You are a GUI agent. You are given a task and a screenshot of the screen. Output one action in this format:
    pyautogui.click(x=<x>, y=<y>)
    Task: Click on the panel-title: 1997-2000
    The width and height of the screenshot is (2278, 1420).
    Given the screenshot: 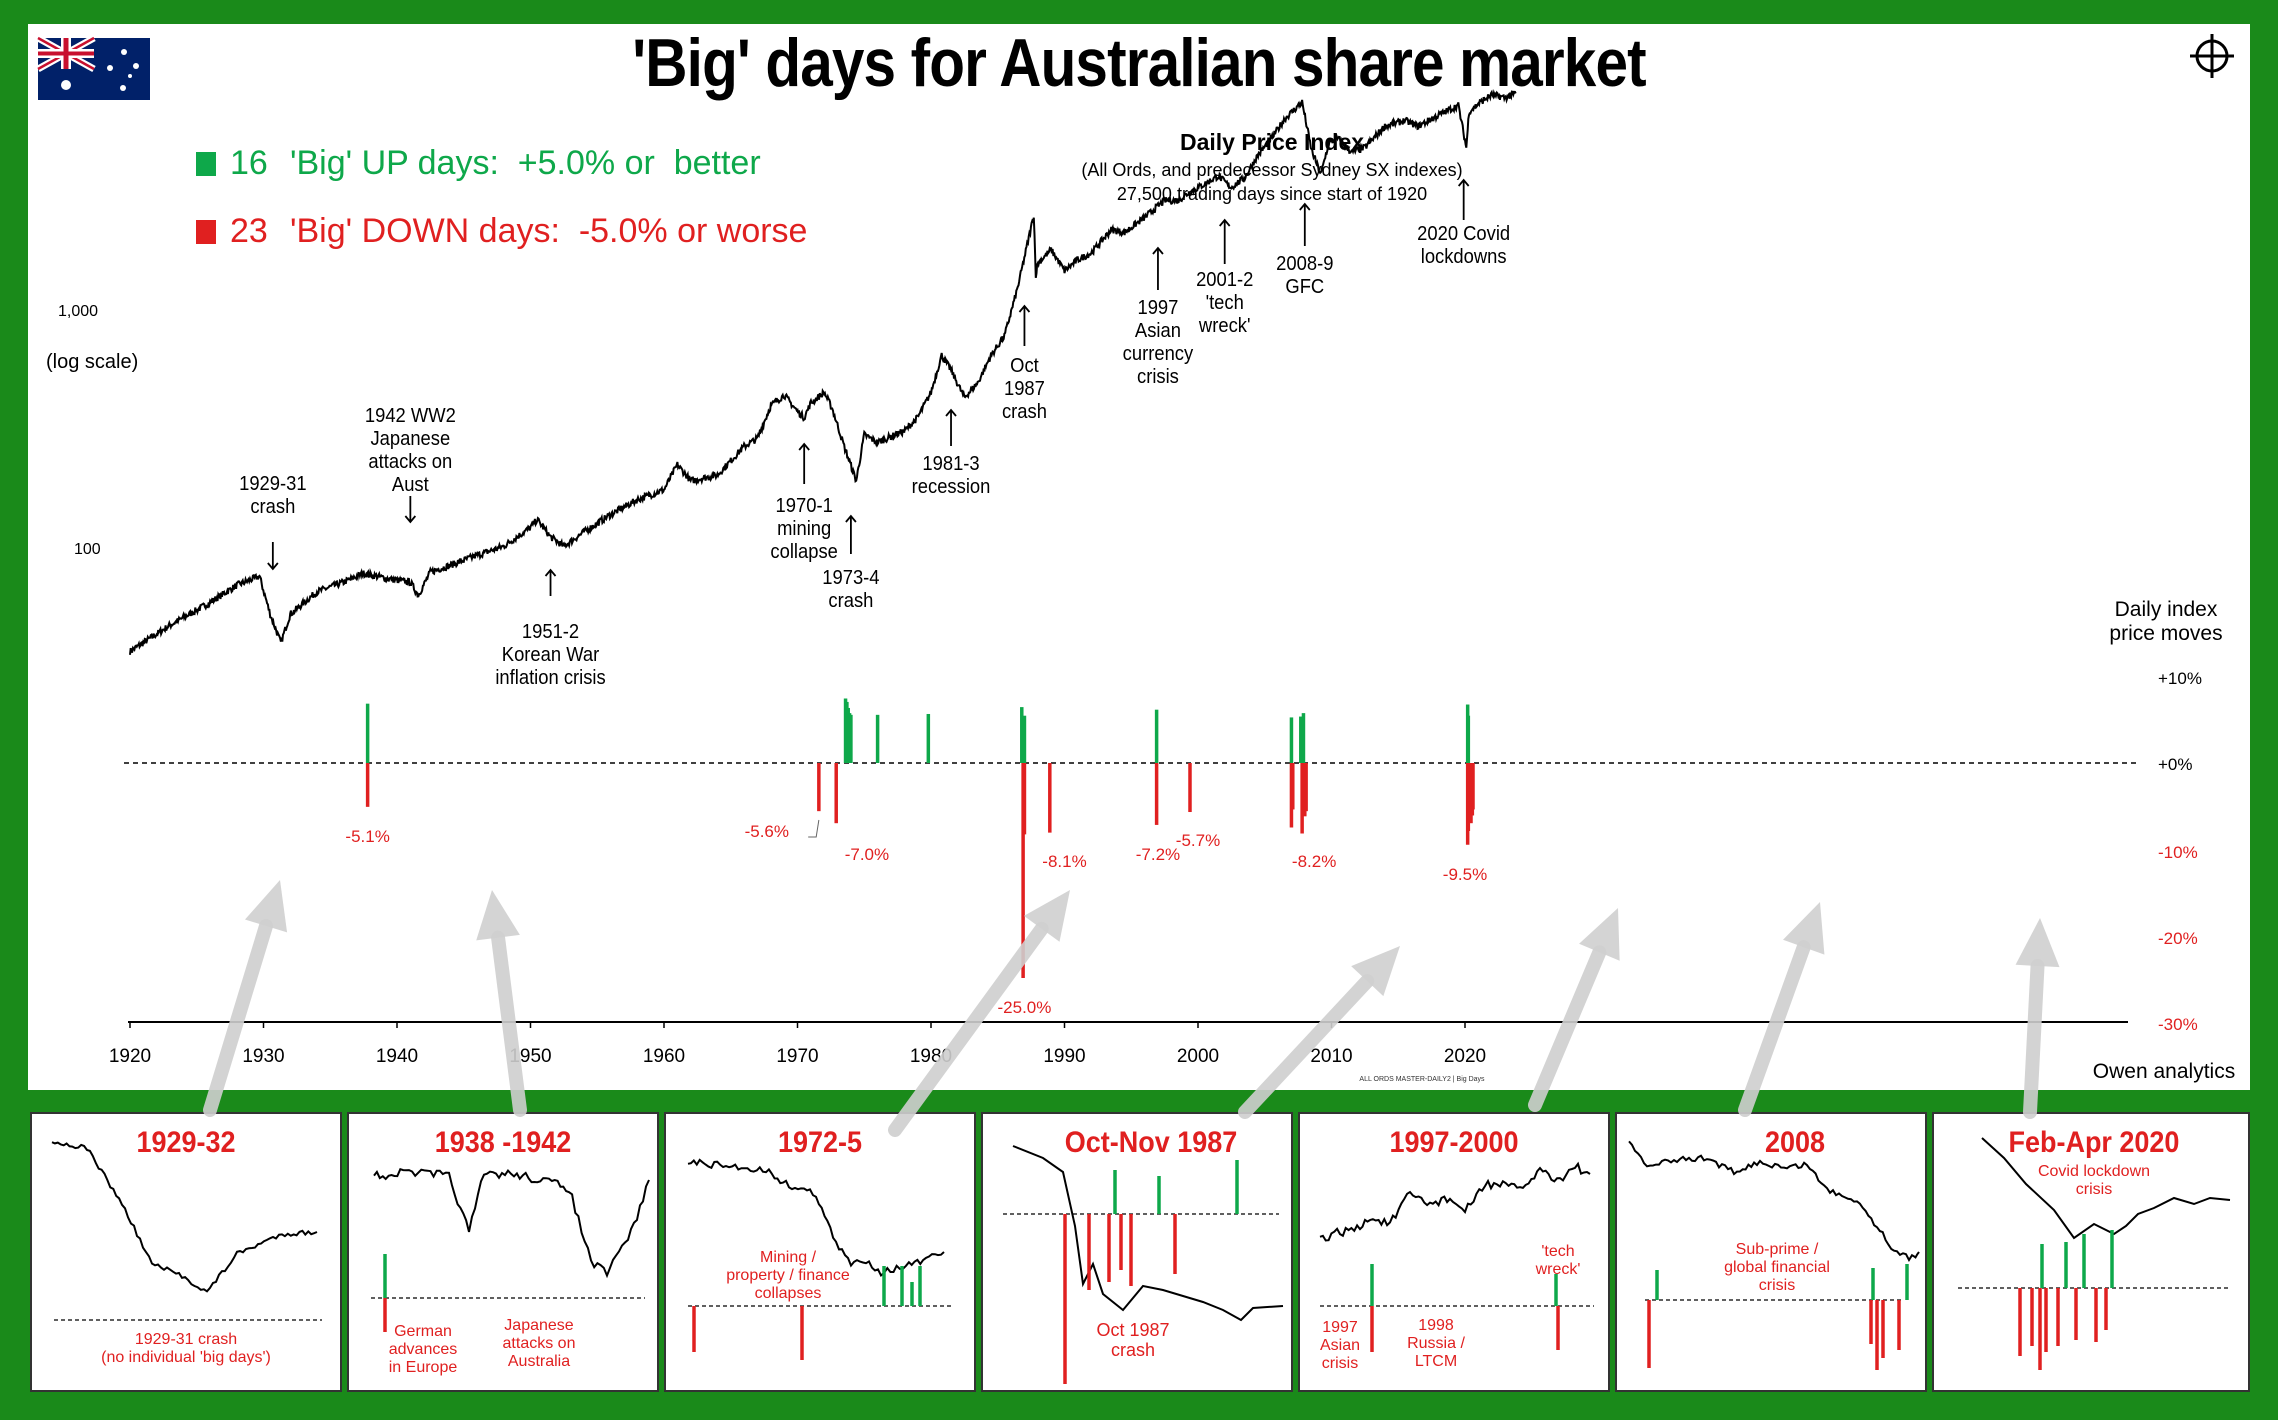 What is the action you would take?
    pyautogui.click(x=1453, y=1143)
    